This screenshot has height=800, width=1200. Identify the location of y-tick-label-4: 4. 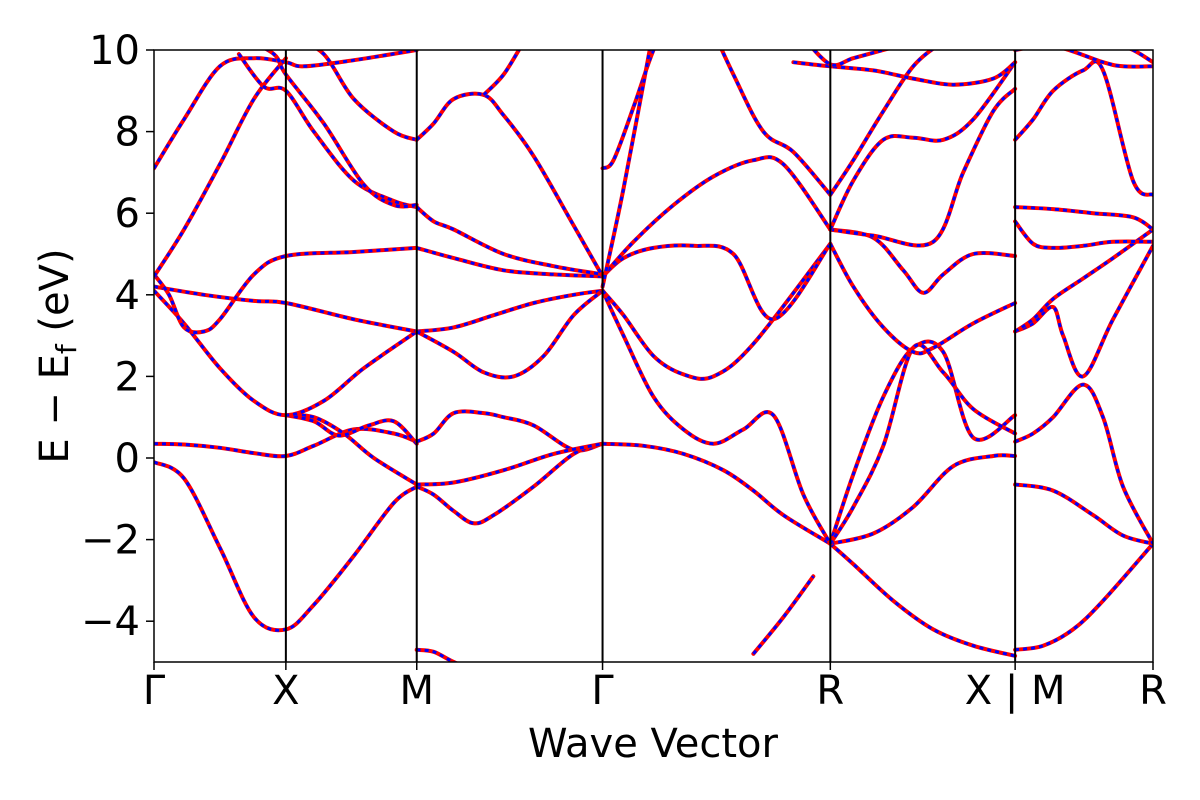
(127, 296).